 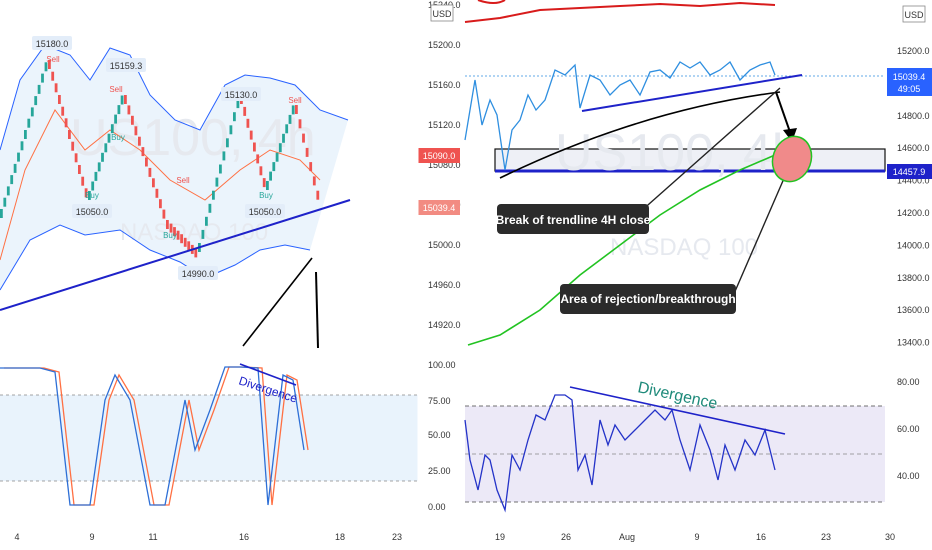 I want to click on left-x-axis: 4 9 11 16 18 23, so click(x=208, y=537).